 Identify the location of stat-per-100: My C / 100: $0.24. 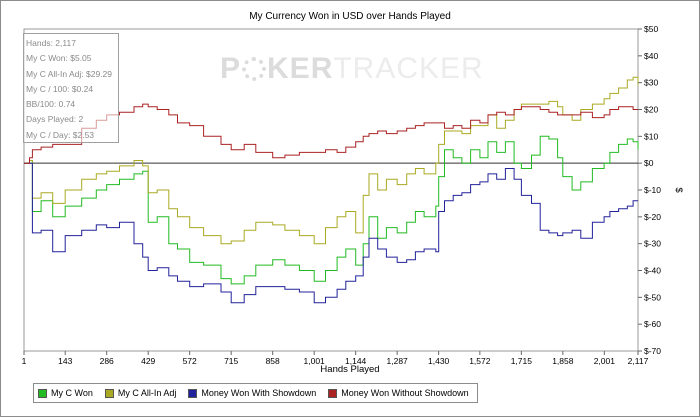
(60, 88).